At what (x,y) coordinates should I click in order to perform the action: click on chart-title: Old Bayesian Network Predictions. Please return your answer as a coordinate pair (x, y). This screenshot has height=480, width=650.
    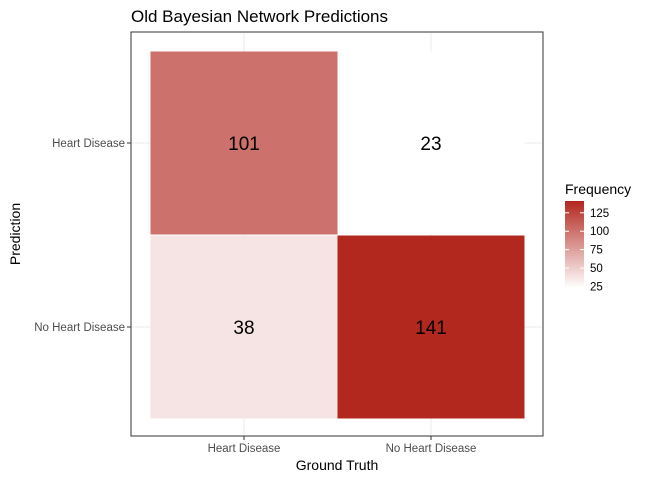
    Looking at the image, I should click on (259, 16).